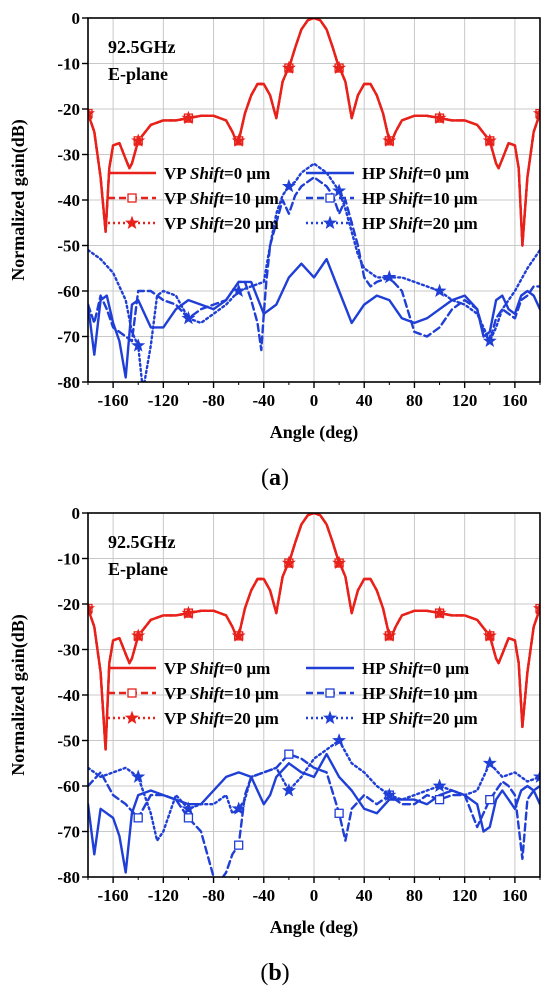 Image resolution: width=550 pixels, height=996 pixels. What do you see at coordinates (263, 400) in the screenshot?
I see `x-tick-label-0-3: -40` at bounding box center [263, 400].